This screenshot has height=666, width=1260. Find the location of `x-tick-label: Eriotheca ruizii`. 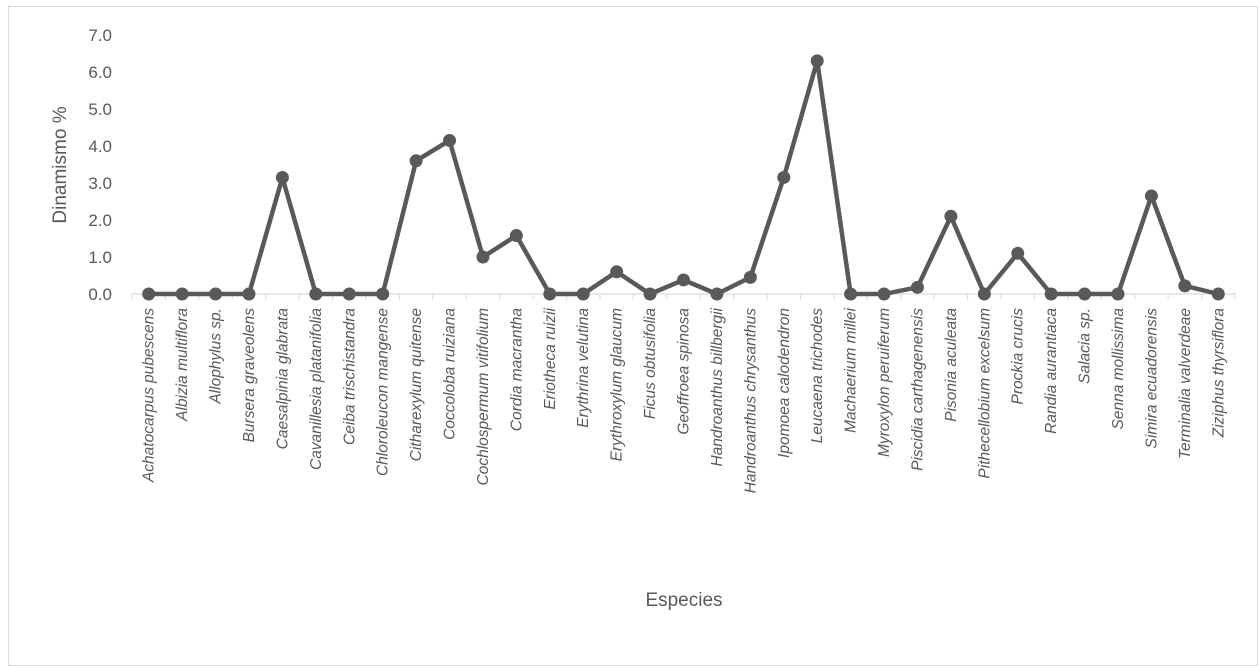

x-tick-label: Eriotheca ruizii is located at coordinates (550, 358).